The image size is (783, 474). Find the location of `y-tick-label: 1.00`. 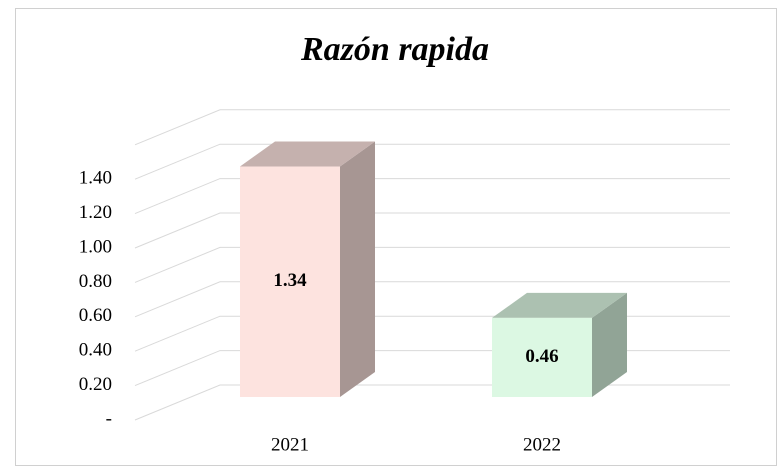

y-tick-label: 1.00 is located at coordinates (95, 246).